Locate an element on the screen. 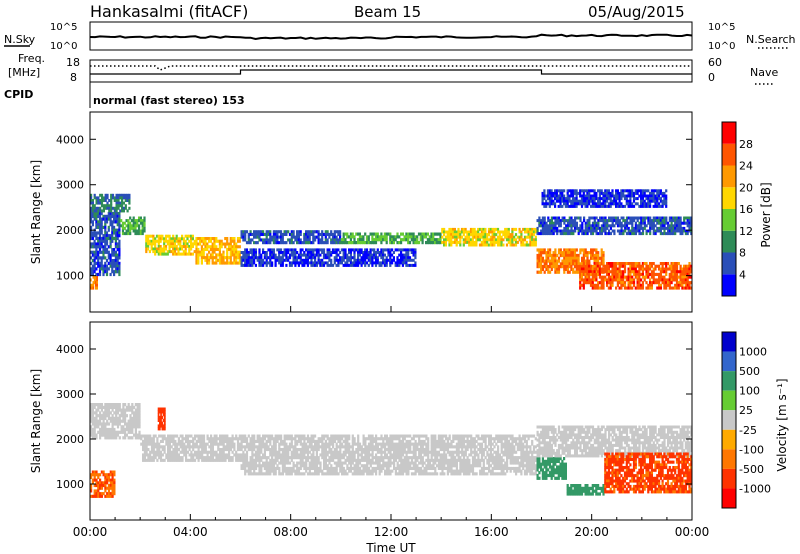 This screenshot has width=800, height=554. power-band is located at coordinates (570, 261).